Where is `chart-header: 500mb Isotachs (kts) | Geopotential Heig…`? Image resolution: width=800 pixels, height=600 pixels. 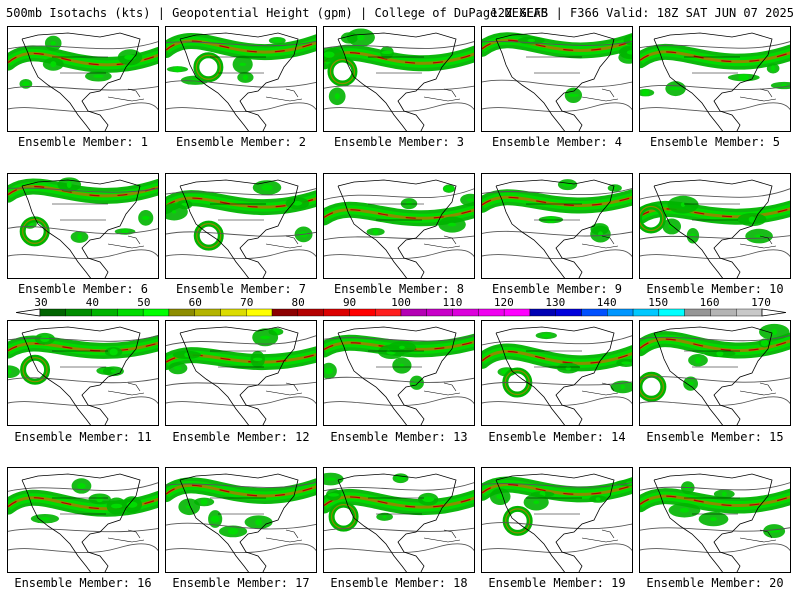
chart-header: 500mb Isotachs (kts) | Geopotential Heig… is located at coordinates (400, 13).